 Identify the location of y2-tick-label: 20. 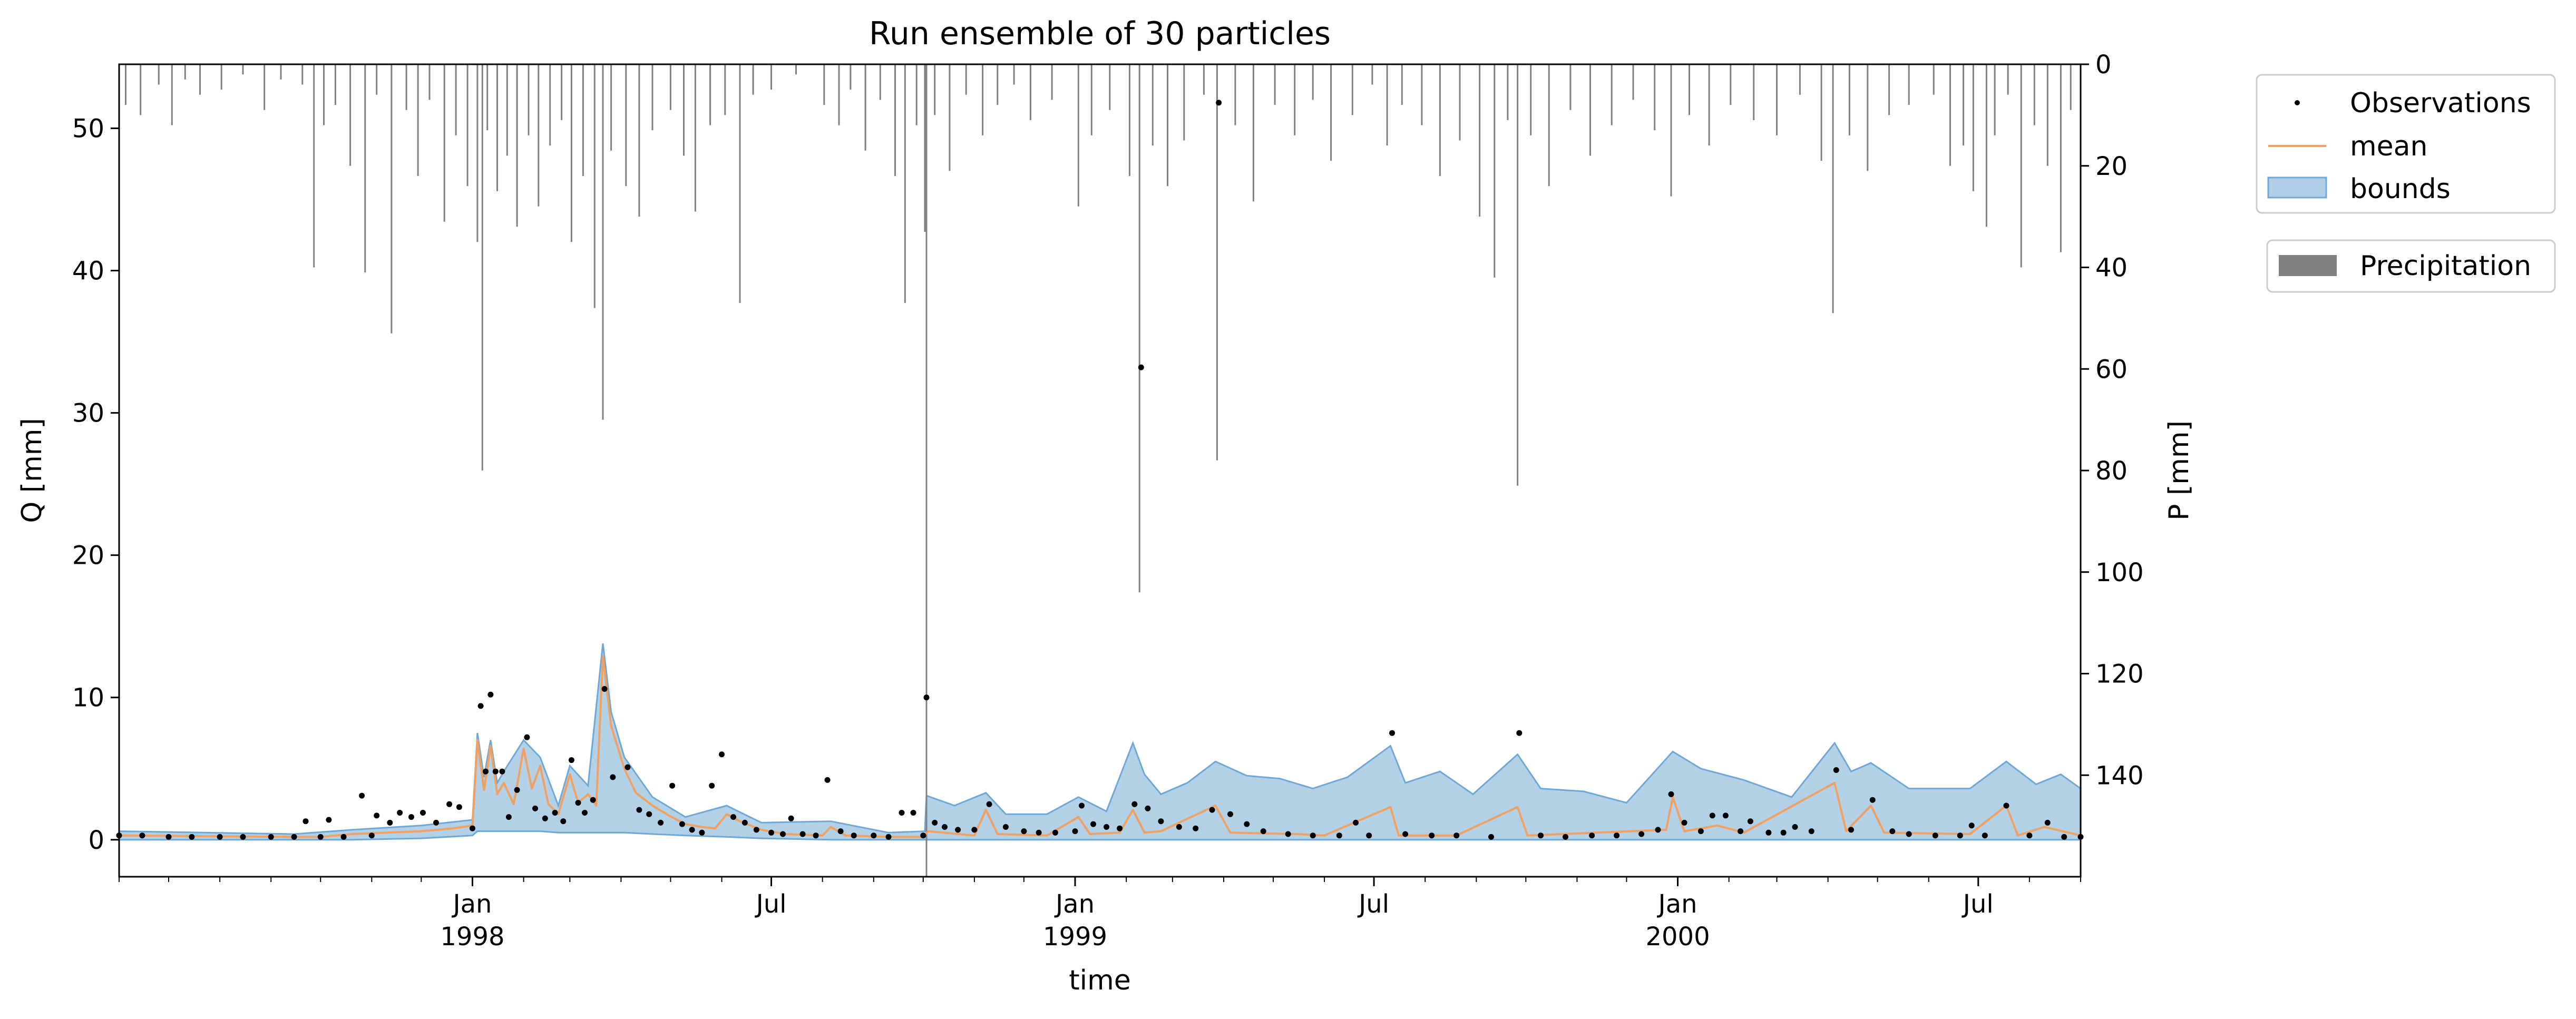
(2111, 167).